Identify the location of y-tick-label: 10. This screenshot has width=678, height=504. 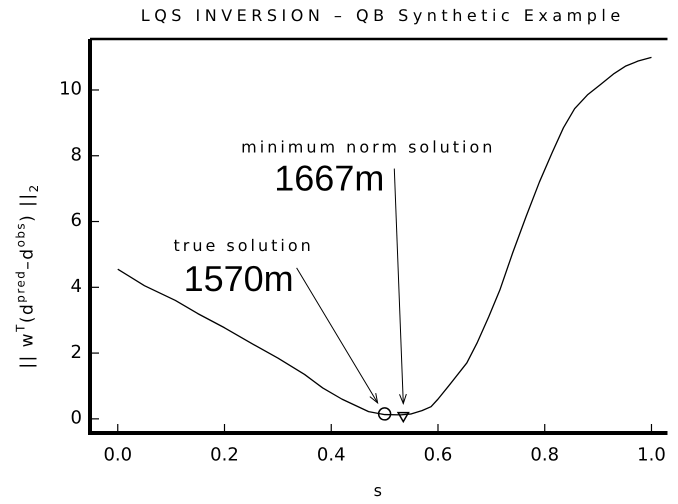
(70, 89).